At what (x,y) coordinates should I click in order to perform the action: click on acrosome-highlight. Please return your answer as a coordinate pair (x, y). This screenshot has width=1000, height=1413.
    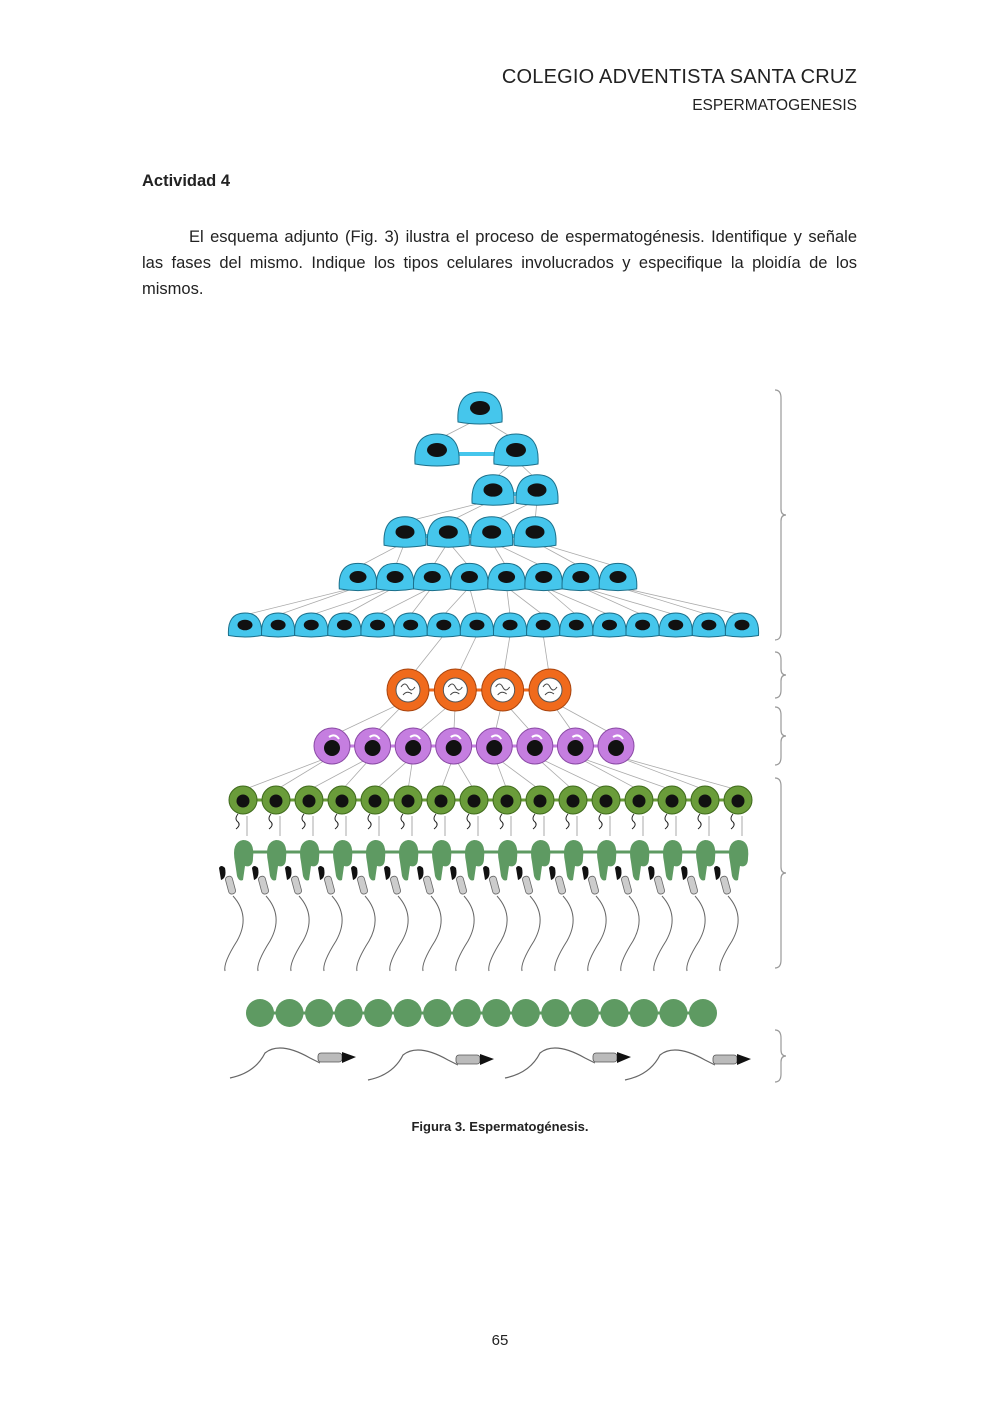
    Looking at the image, I should click on (334, 737).